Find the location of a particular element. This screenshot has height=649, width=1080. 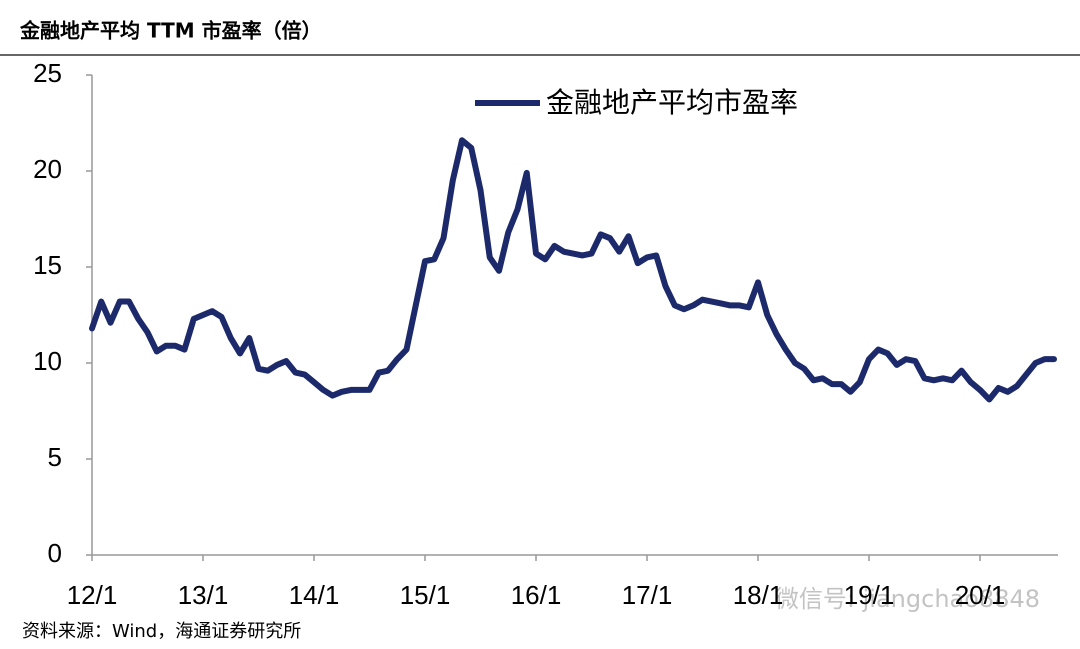

x-tick-label: 17/1 is located at coordinates (647, 595).